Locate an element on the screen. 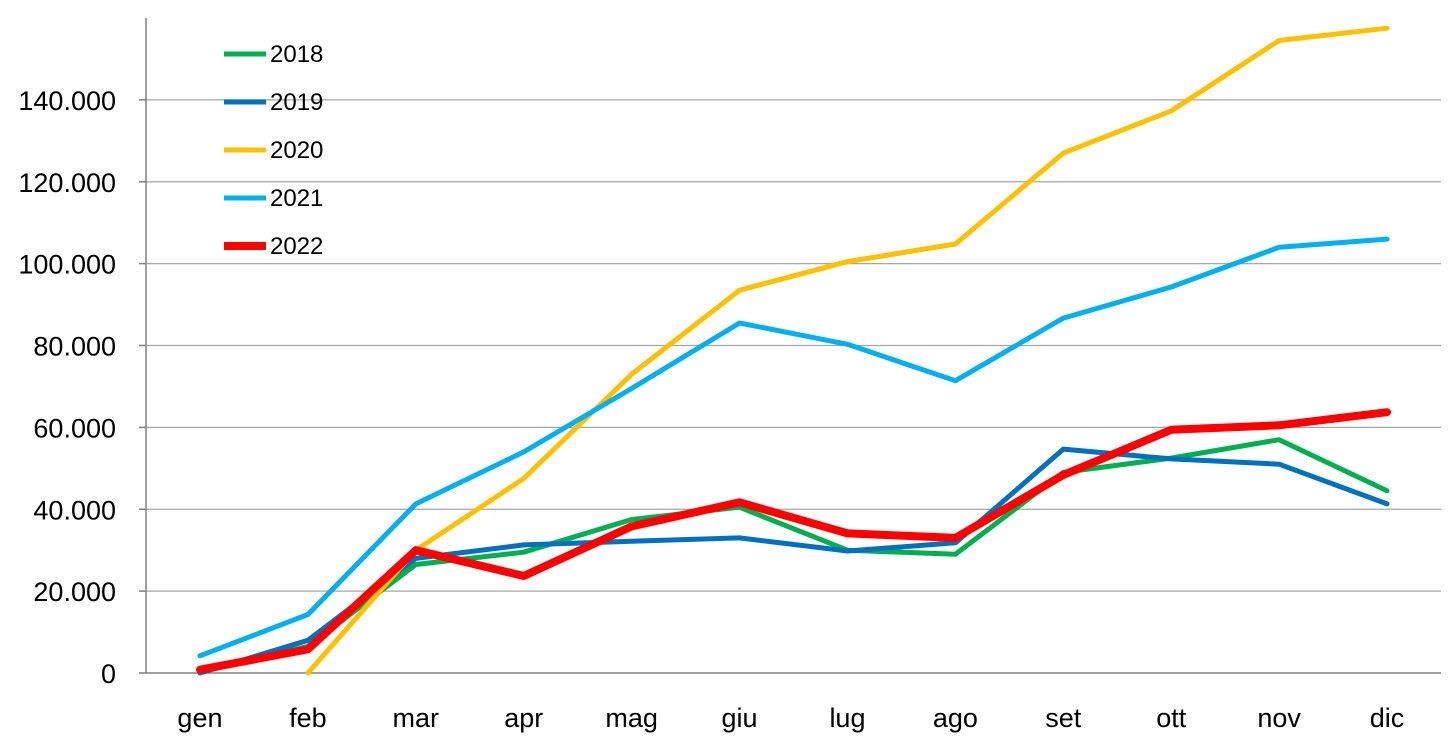  y-tick-label: 120.000 is located at coordinates (67, 183).